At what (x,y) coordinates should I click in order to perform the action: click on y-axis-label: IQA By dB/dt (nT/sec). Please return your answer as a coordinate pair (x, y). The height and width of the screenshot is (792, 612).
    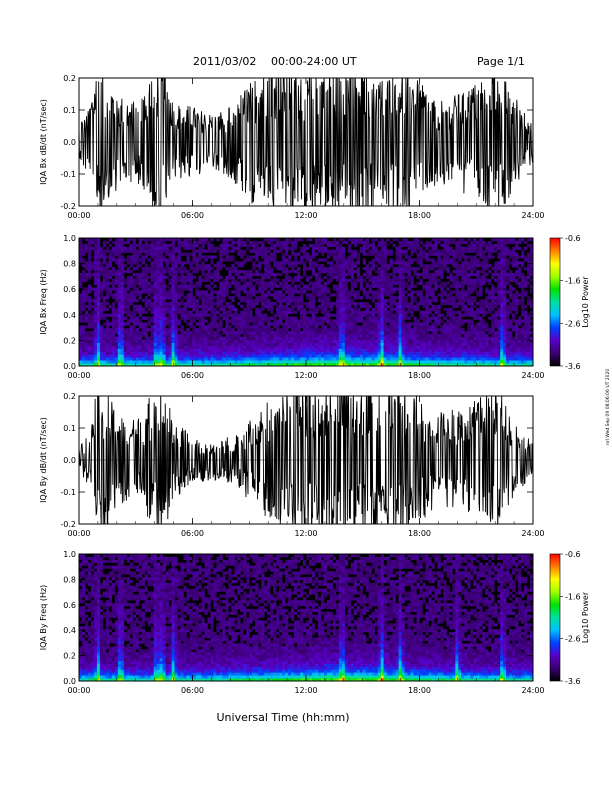
    Looking at the image, I should click on (43, 460).